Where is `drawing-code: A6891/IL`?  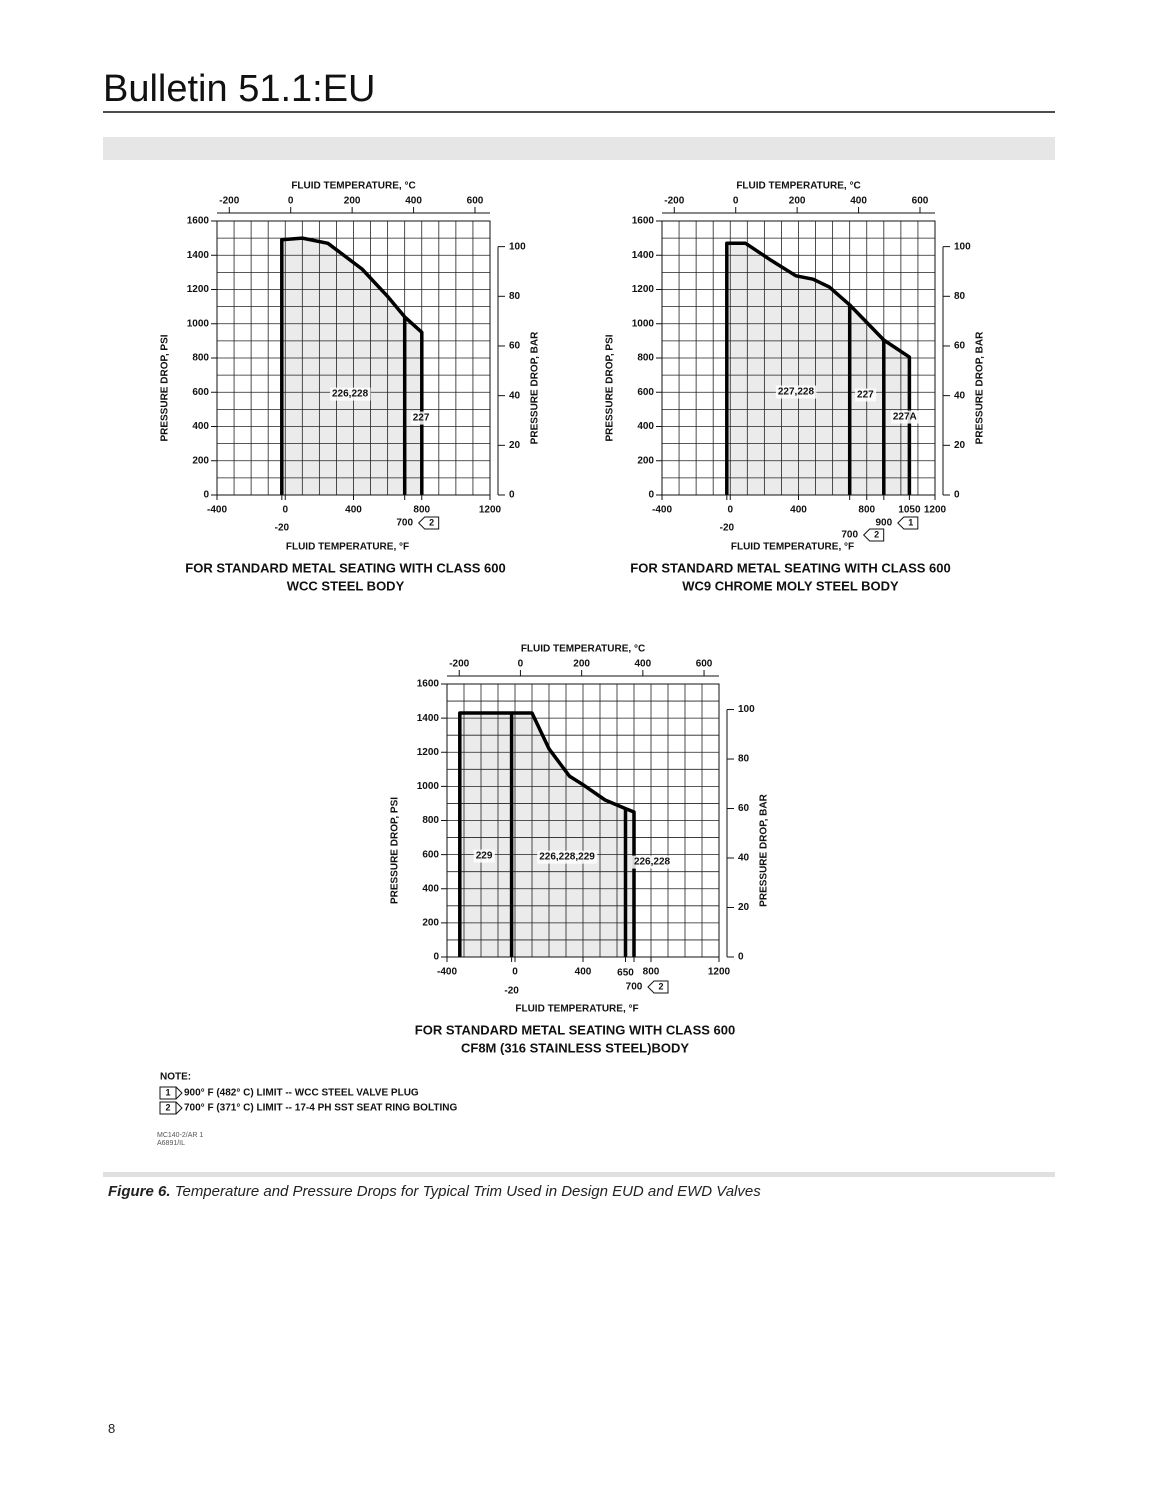 drawing-code: A6891/IL is located at coordinates (171, 1143).